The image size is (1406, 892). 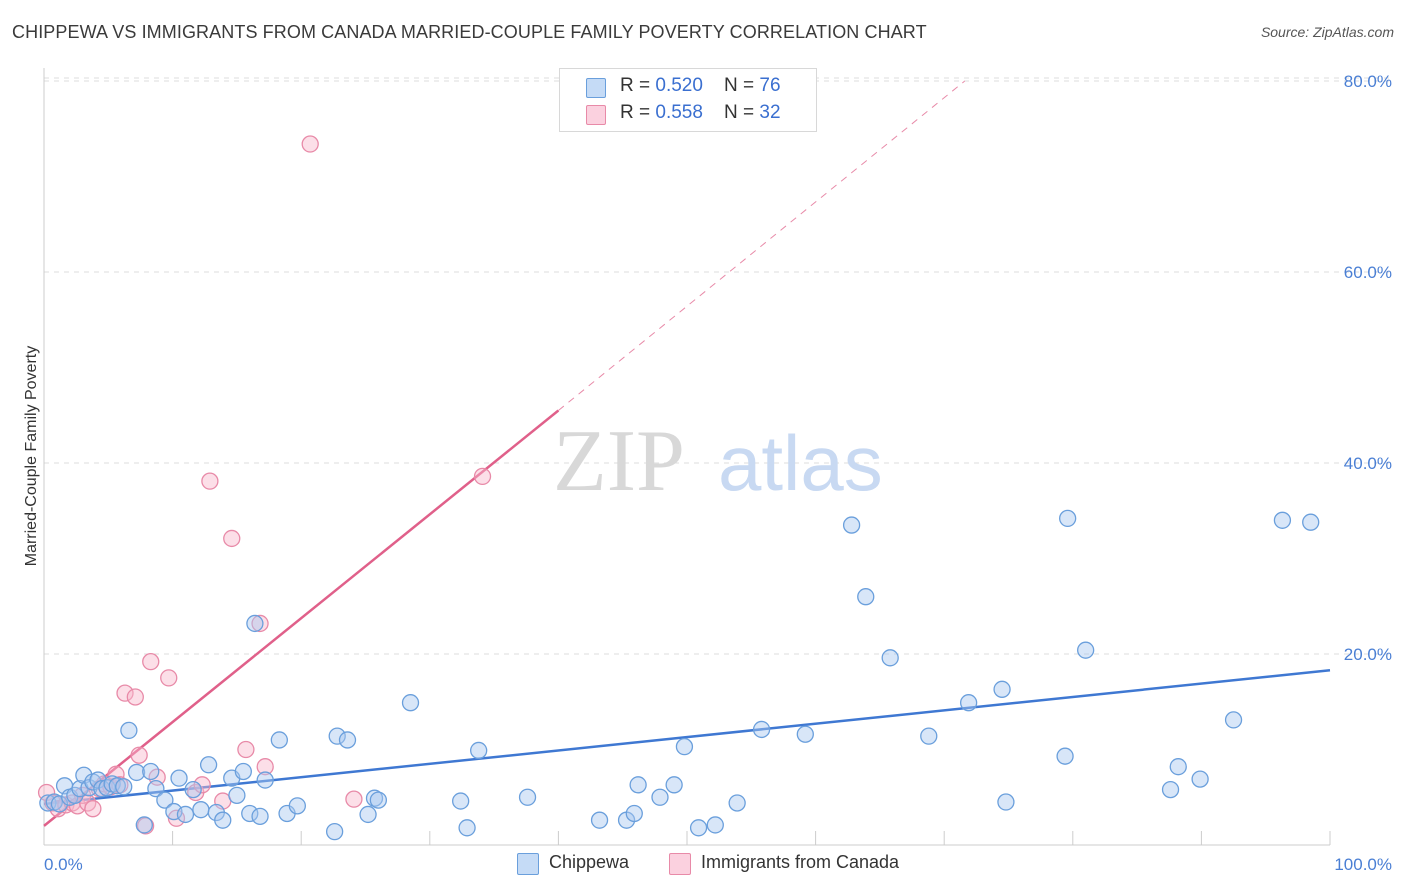 I want to click on chippewa-swatch, so click(x=528, y=864).